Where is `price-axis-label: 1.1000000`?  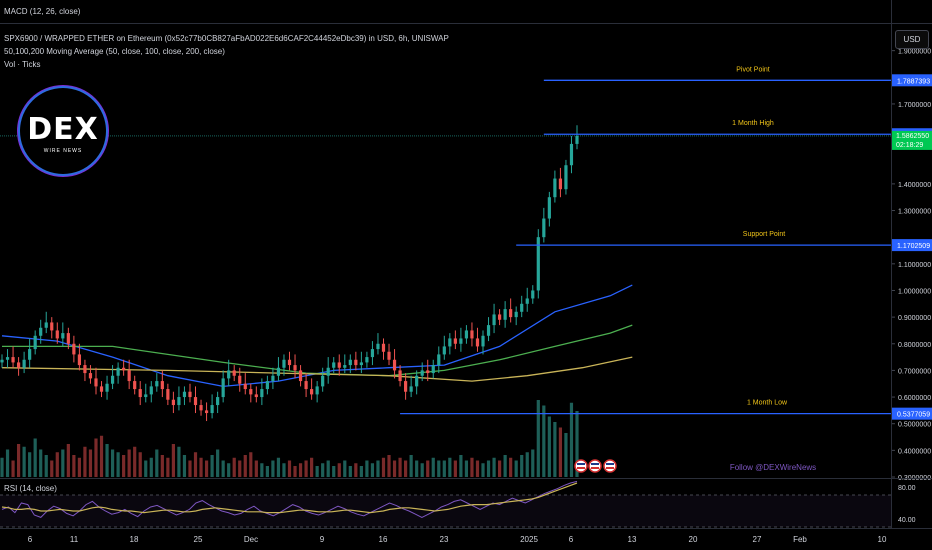
price-axis-label: 1.1000000 is located at coordinates (914, 265).